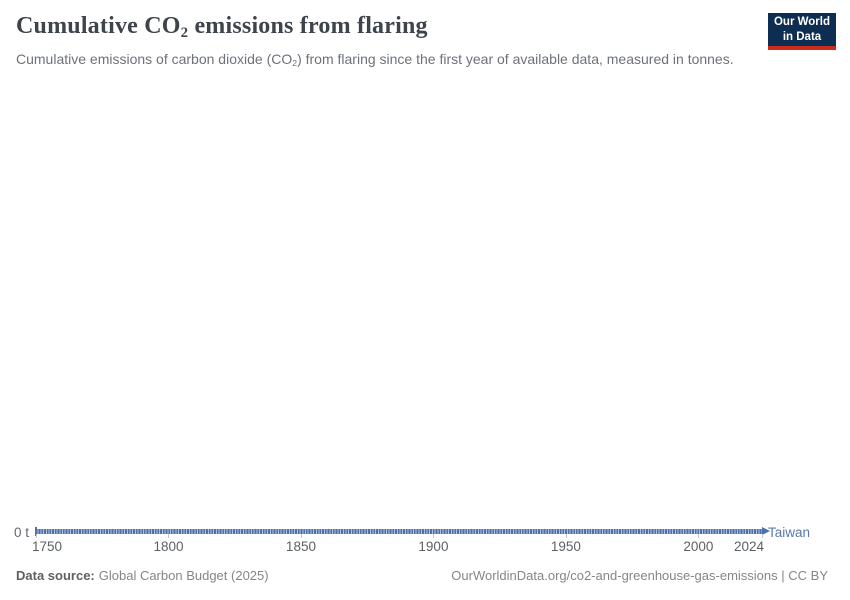 The image size is (850, 600). Describe the element at coordinates (295, 63) in the screenshot. I see `subtitle-subscript: 2` at that location.